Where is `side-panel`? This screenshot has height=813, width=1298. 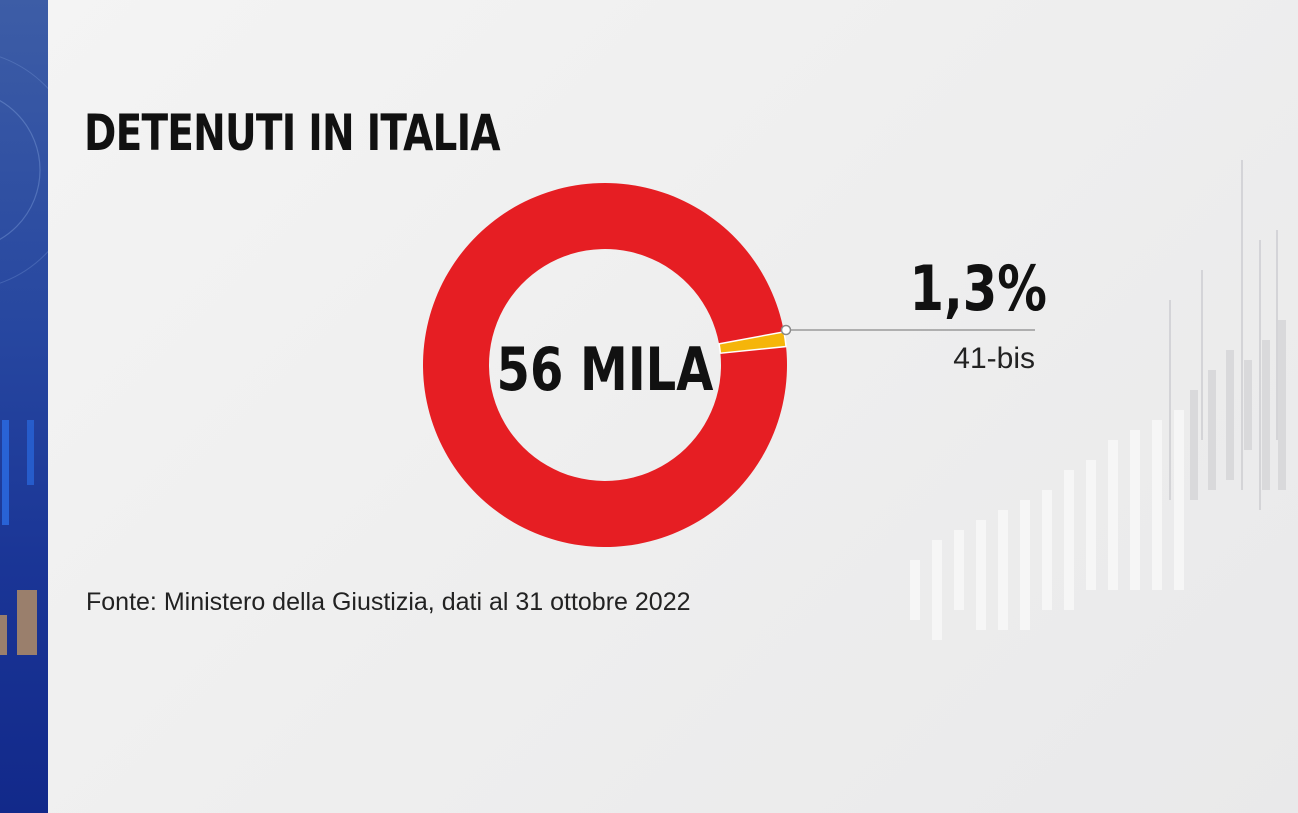 side-panel is located at coordinates (24, 406).